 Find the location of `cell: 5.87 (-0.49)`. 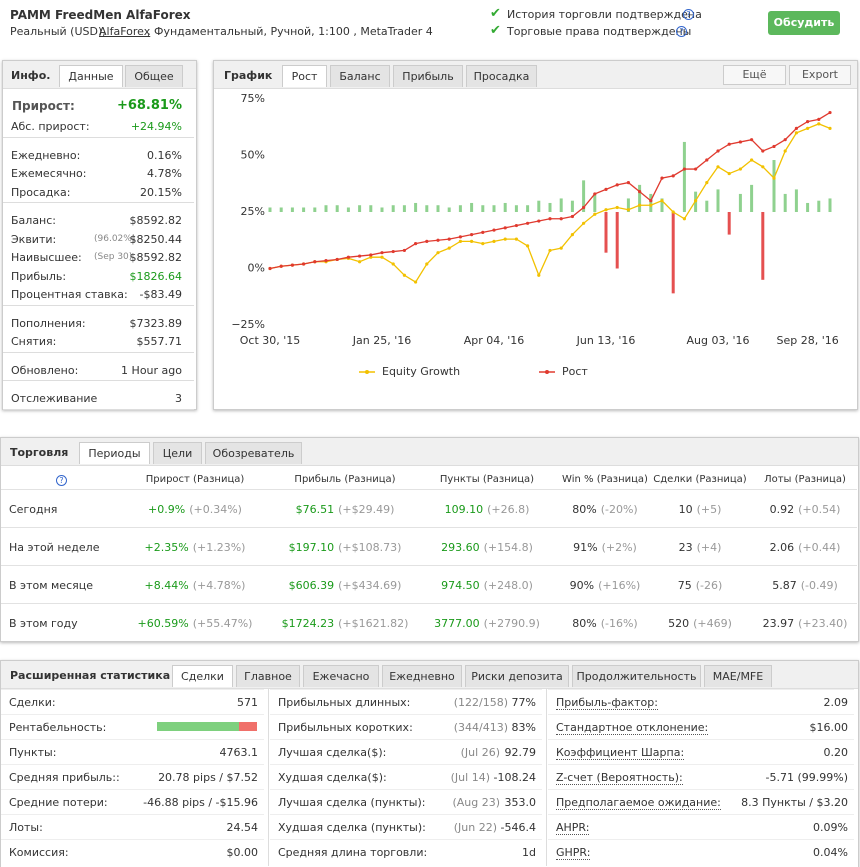

cell: 5.87 (-0.49) is located at coordinates (792, 585).